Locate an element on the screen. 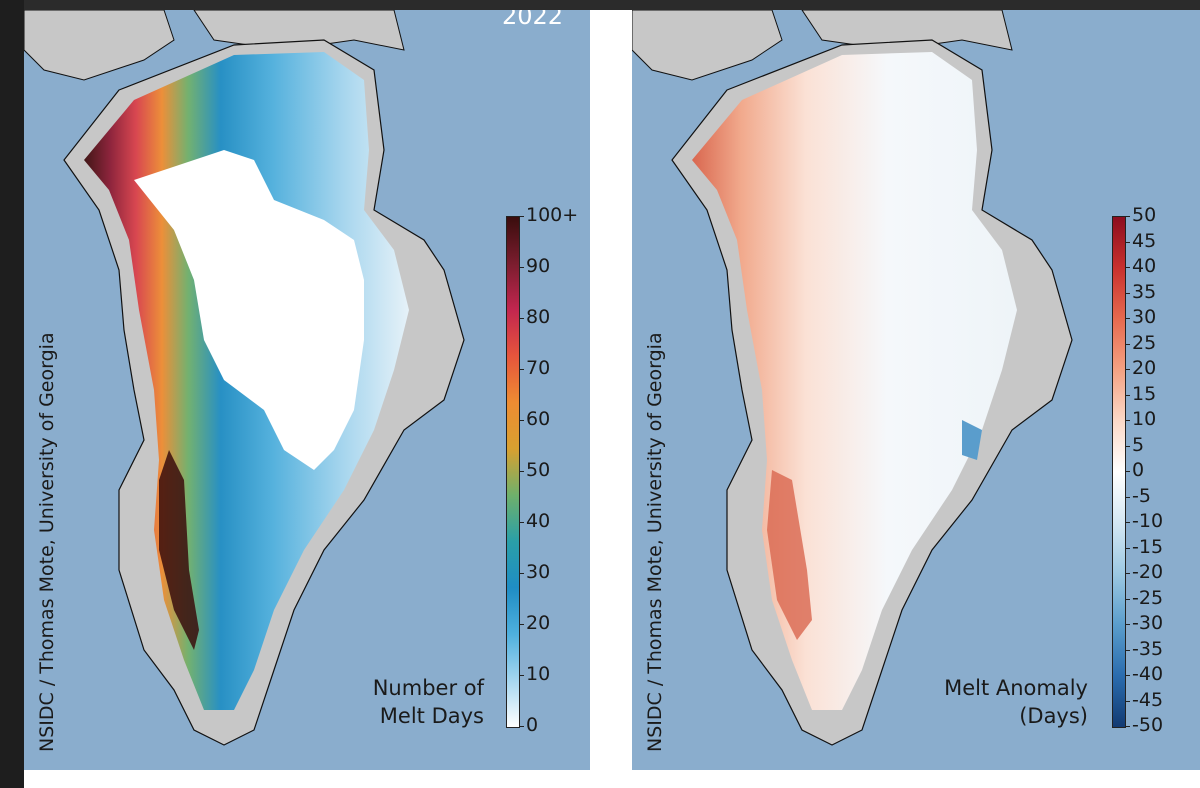 This screenshot has height=788, width=1200. melt-days-tick-label: 60 is located at coordinates (538, 419).